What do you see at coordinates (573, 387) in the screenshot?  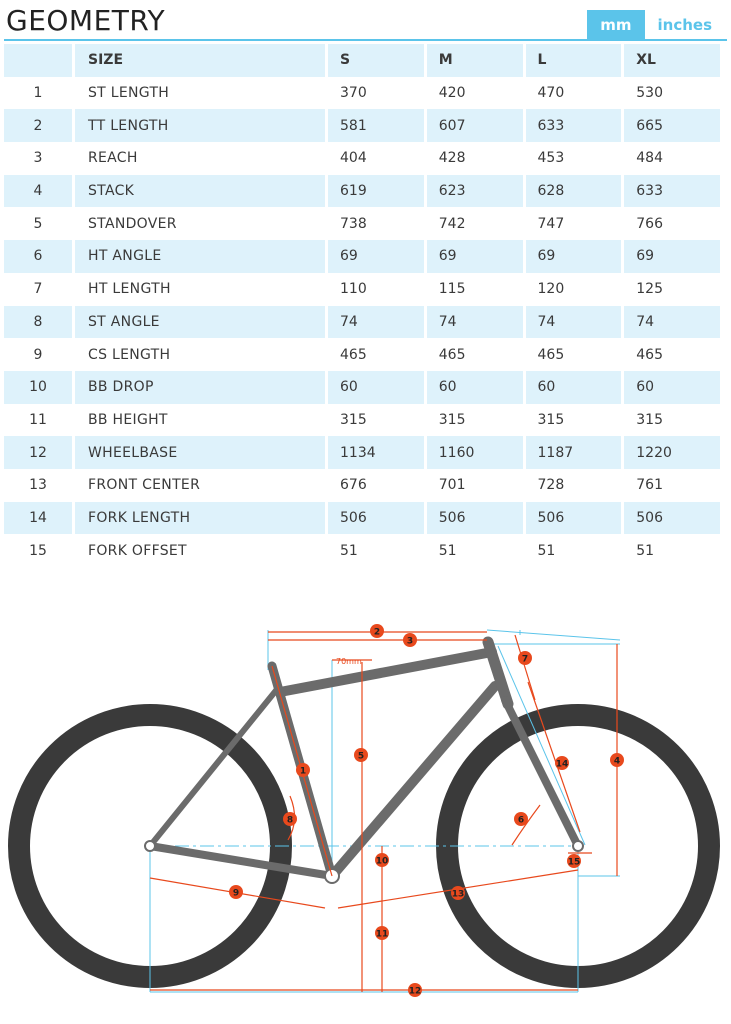 I see `cell-l: 60` at bounding box center [573, 387].